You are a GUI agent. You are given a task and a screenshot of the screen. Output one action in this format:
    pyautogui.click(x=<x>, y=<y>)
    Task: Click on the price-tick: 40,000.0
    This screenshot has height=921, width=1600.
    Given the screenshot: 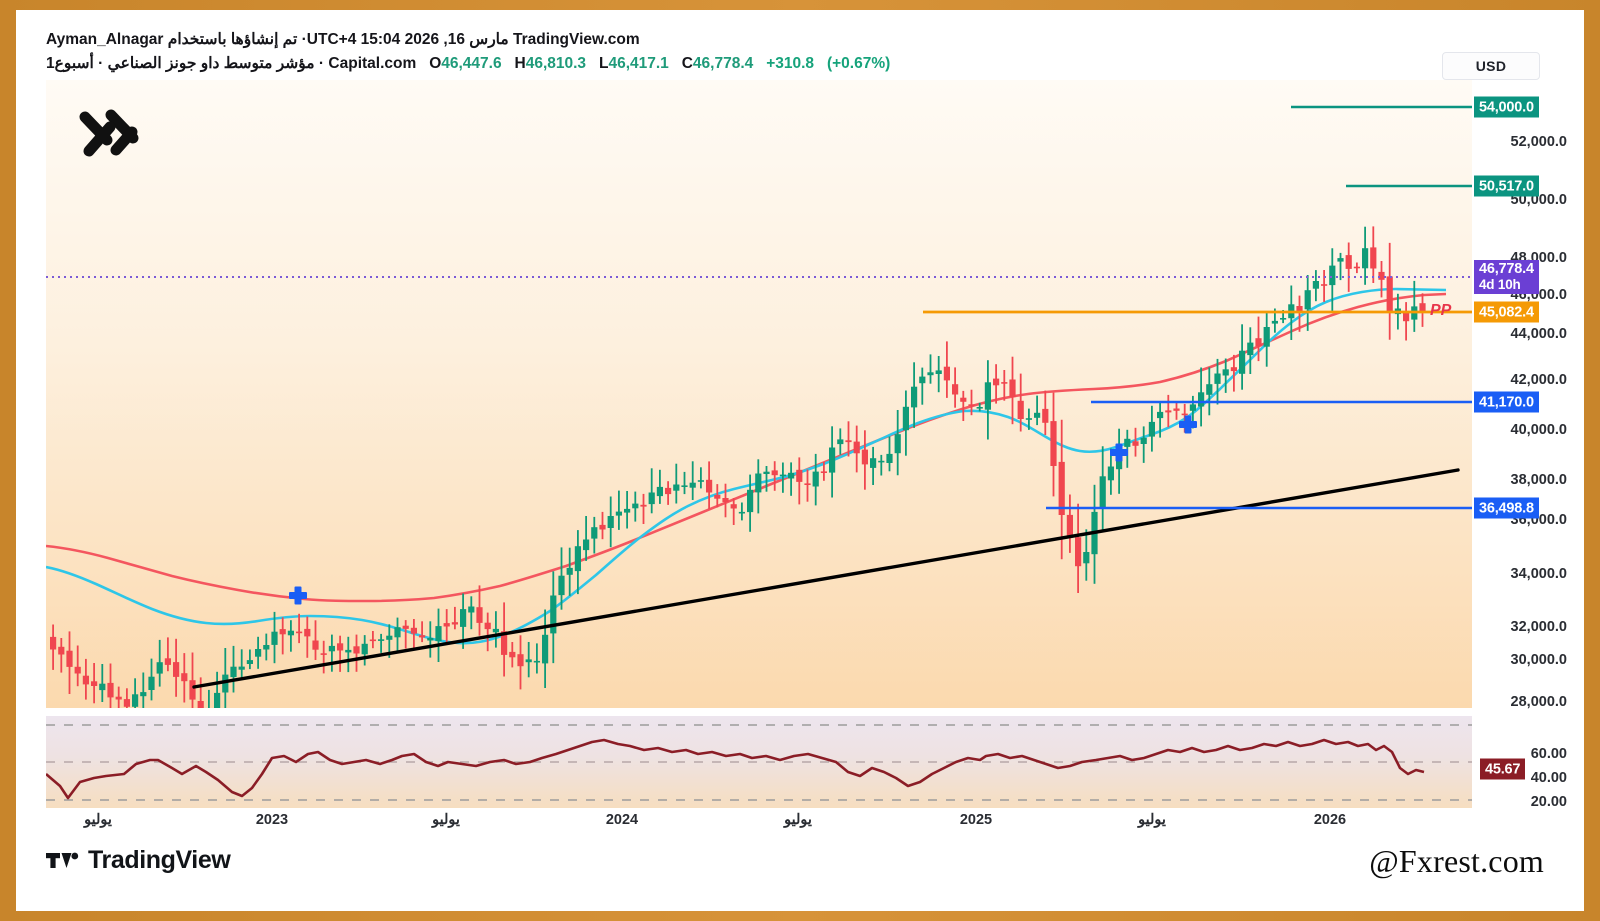 What is the action you would take?
    pyautogui.click(x=1538, y=430)
    